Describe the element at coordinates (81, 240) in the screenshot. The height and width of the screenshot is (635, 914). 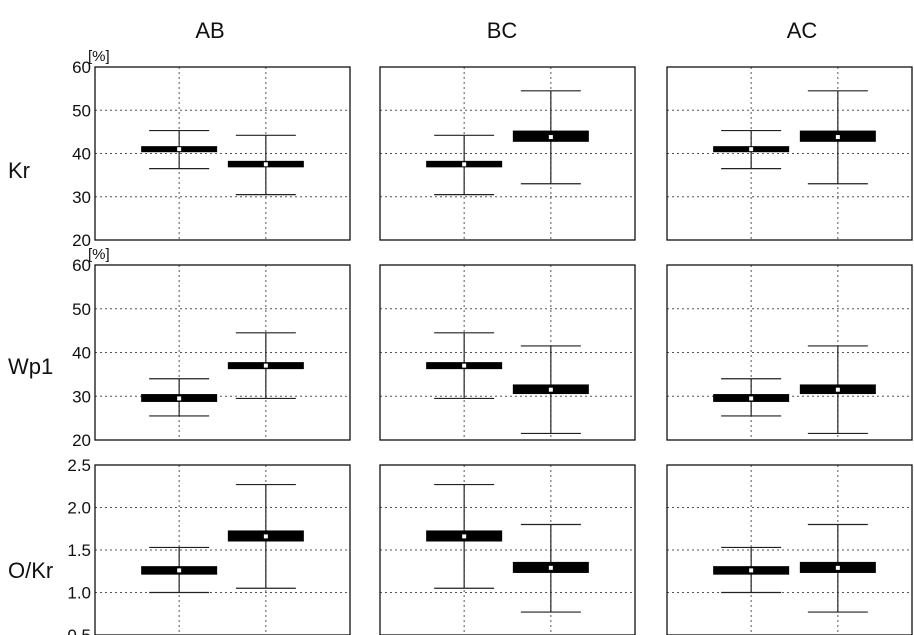
I see `y-tick-label-0-4: 20` at that location.